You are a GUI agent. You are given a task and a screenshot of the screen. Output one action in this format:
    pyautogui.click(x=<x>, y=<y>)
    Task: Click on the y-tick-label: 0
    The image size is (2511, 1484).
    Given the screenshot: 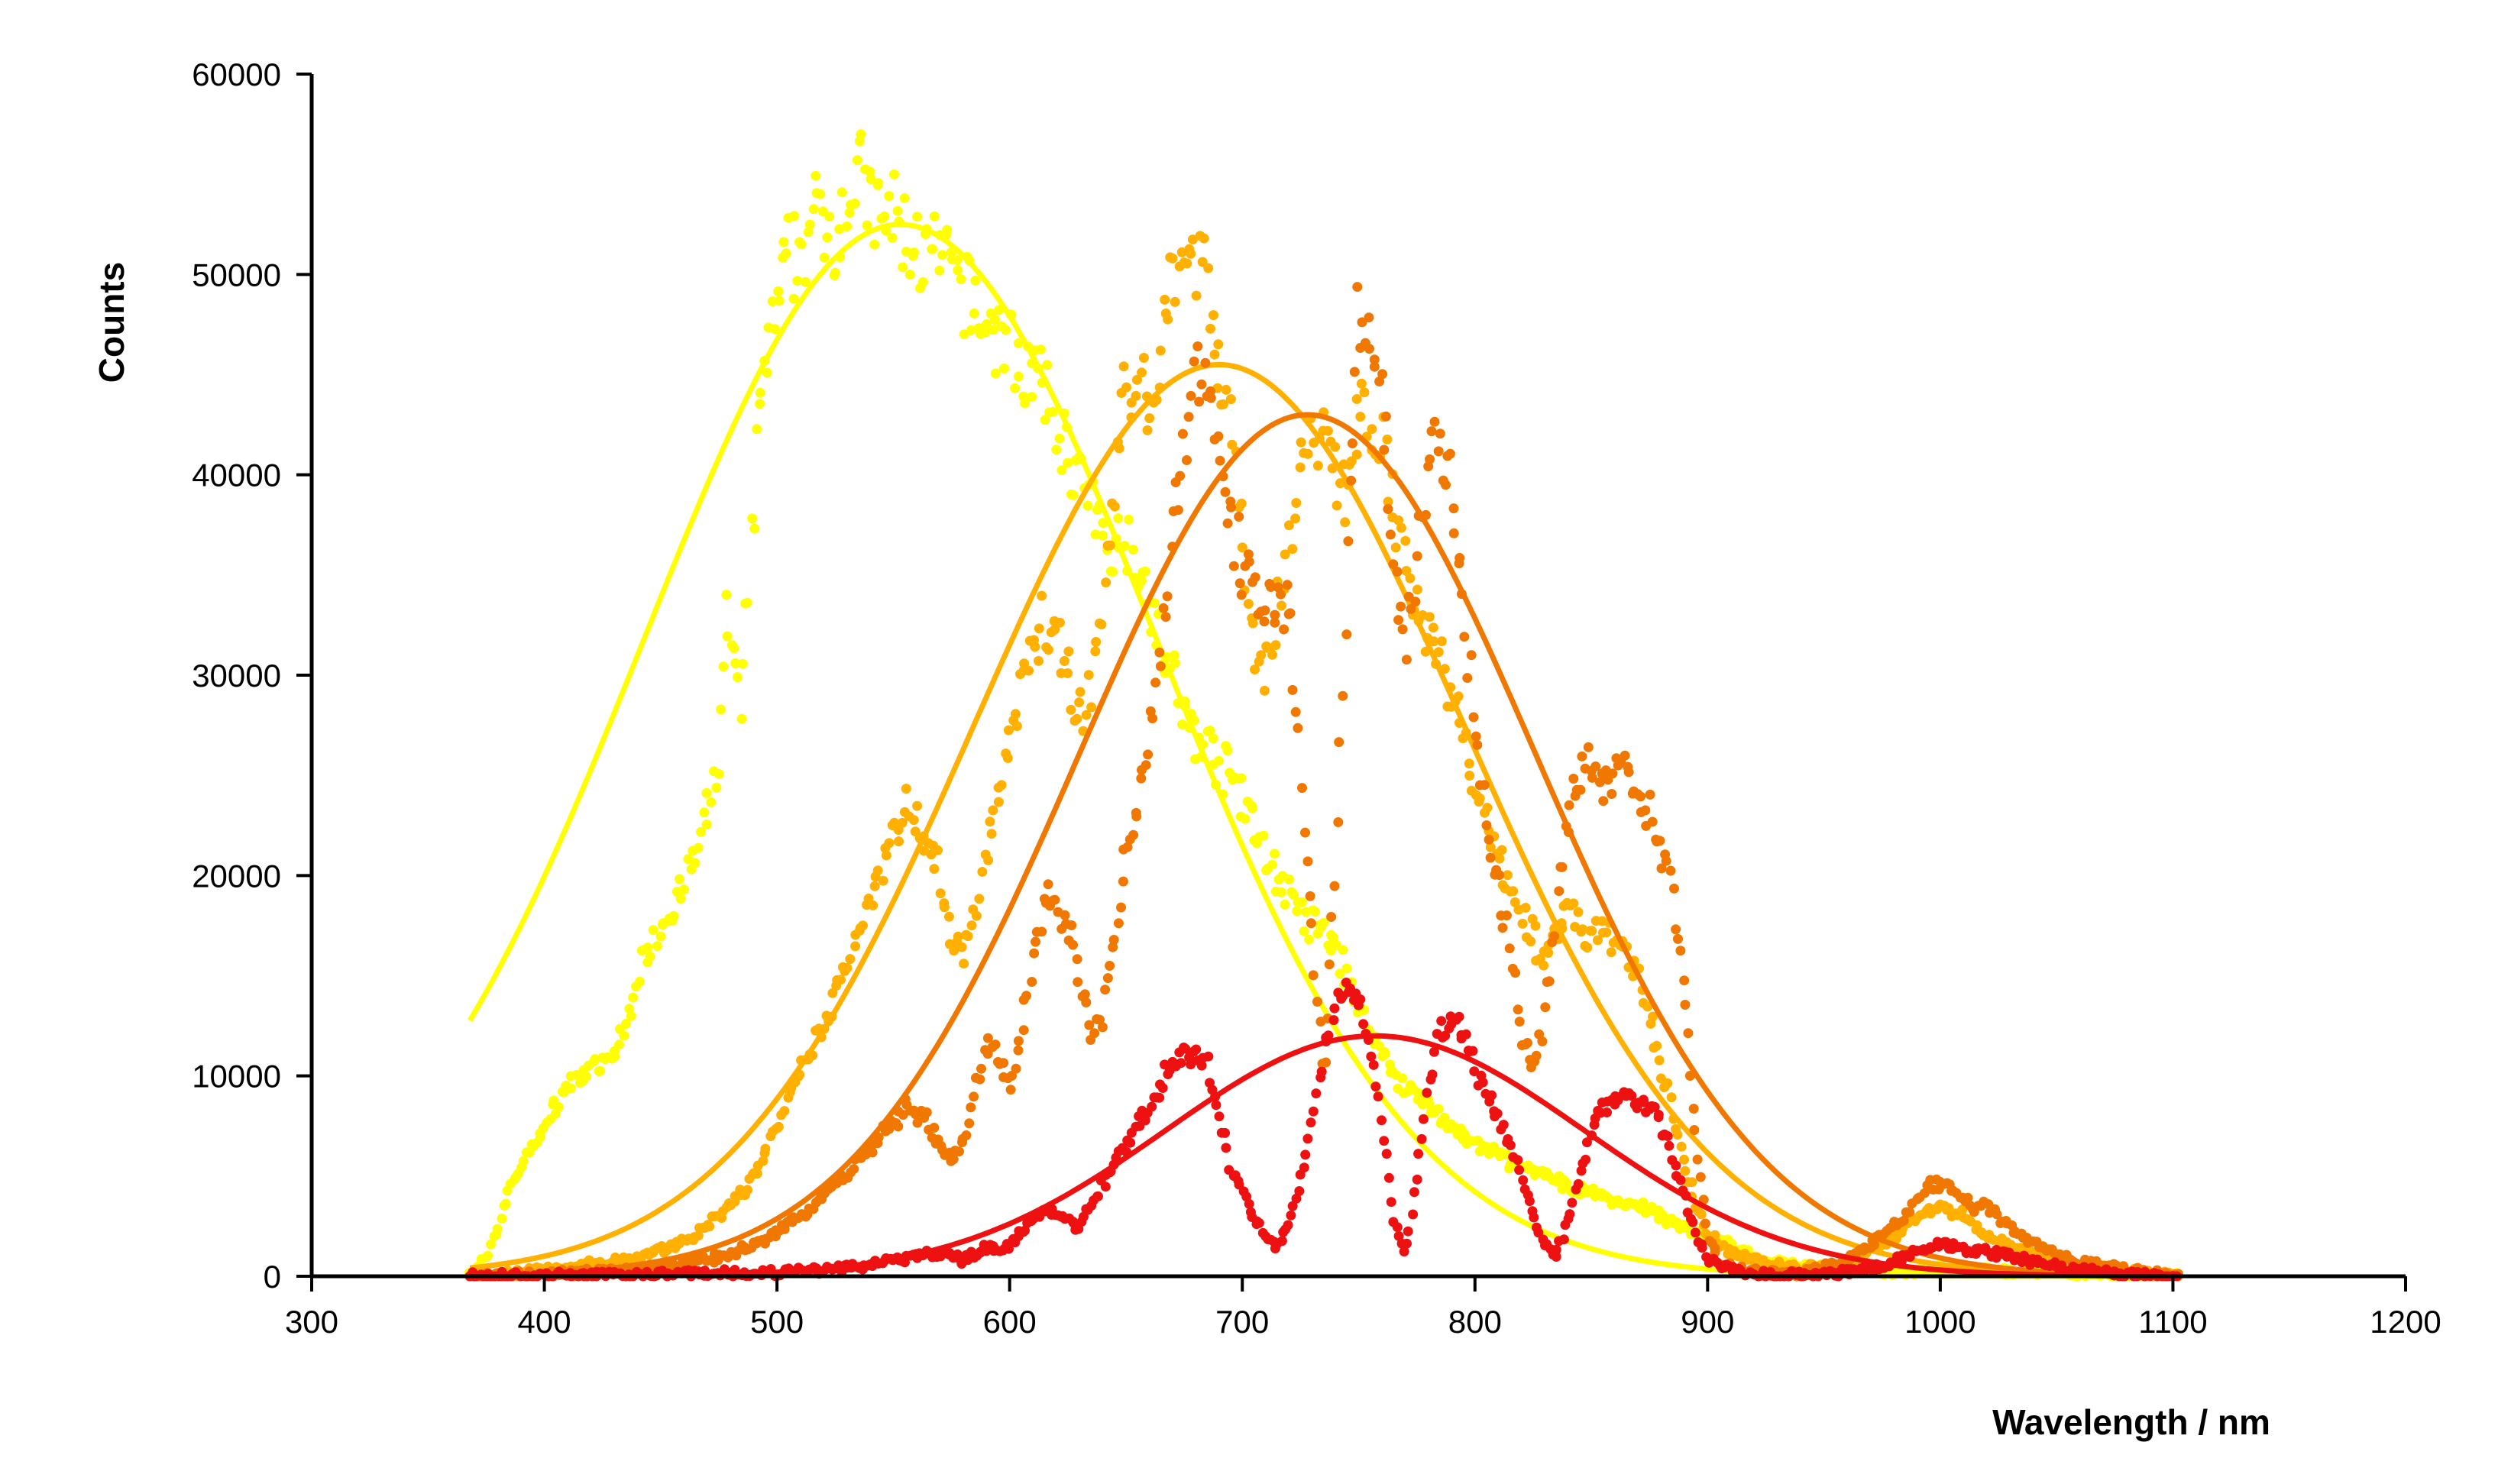 What is the action you would take?
    pyautogui.click(x=272, y=1277)
    